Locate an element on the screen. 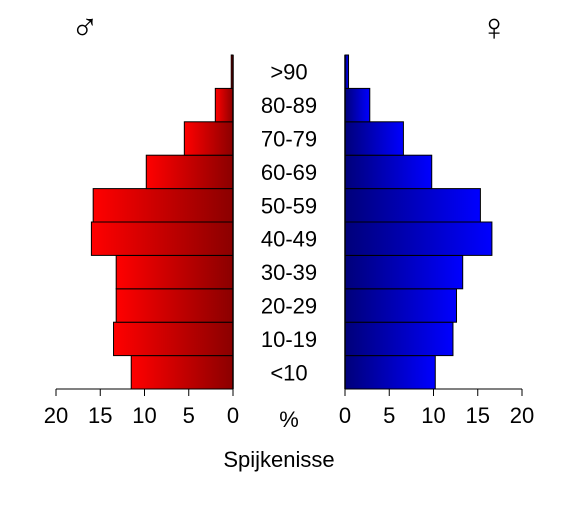 The image size is (579, 512). age-group-label: 70-79 is located at coordinates (289, 139).